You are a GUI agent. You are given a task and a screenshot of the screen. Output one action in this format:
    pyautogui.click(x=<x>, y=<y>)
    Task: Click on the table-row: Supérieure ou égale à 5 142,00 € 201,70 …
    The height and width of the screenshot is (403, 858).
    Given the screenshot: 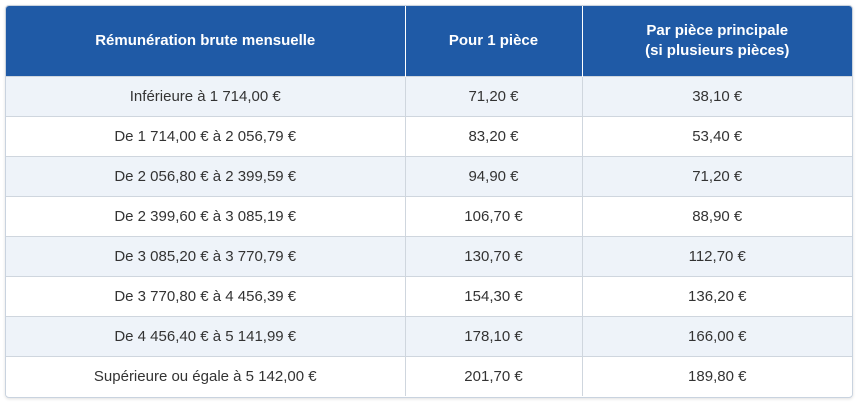 What is the action you would take?
    pyautogui.click(x=429, y=375)
    